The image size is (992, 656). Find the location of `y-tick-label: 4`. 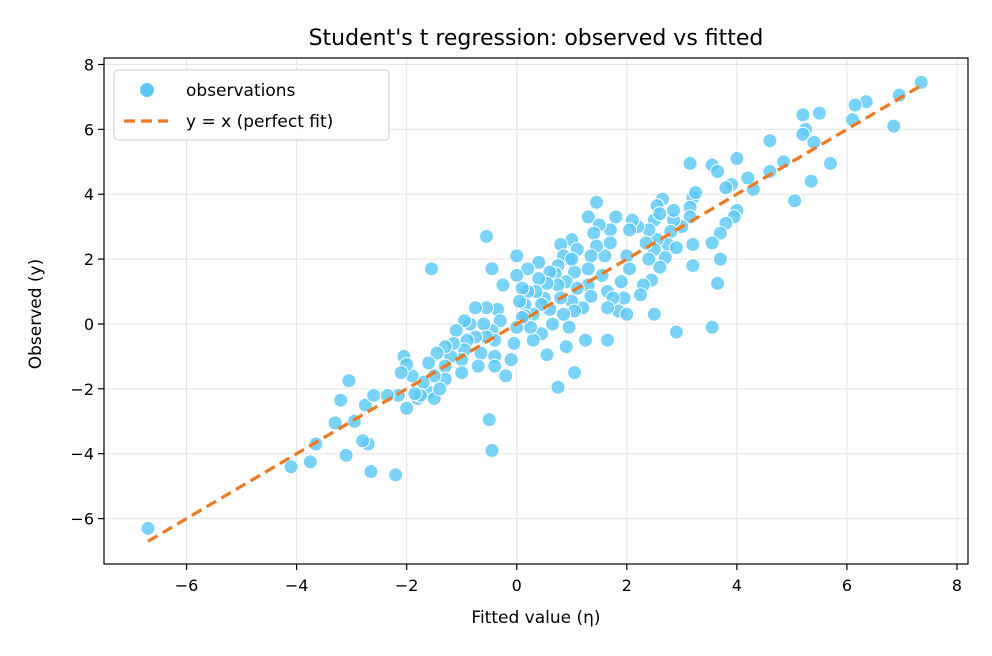

y-tick-label: 4 is located at coordinates (89, 194).